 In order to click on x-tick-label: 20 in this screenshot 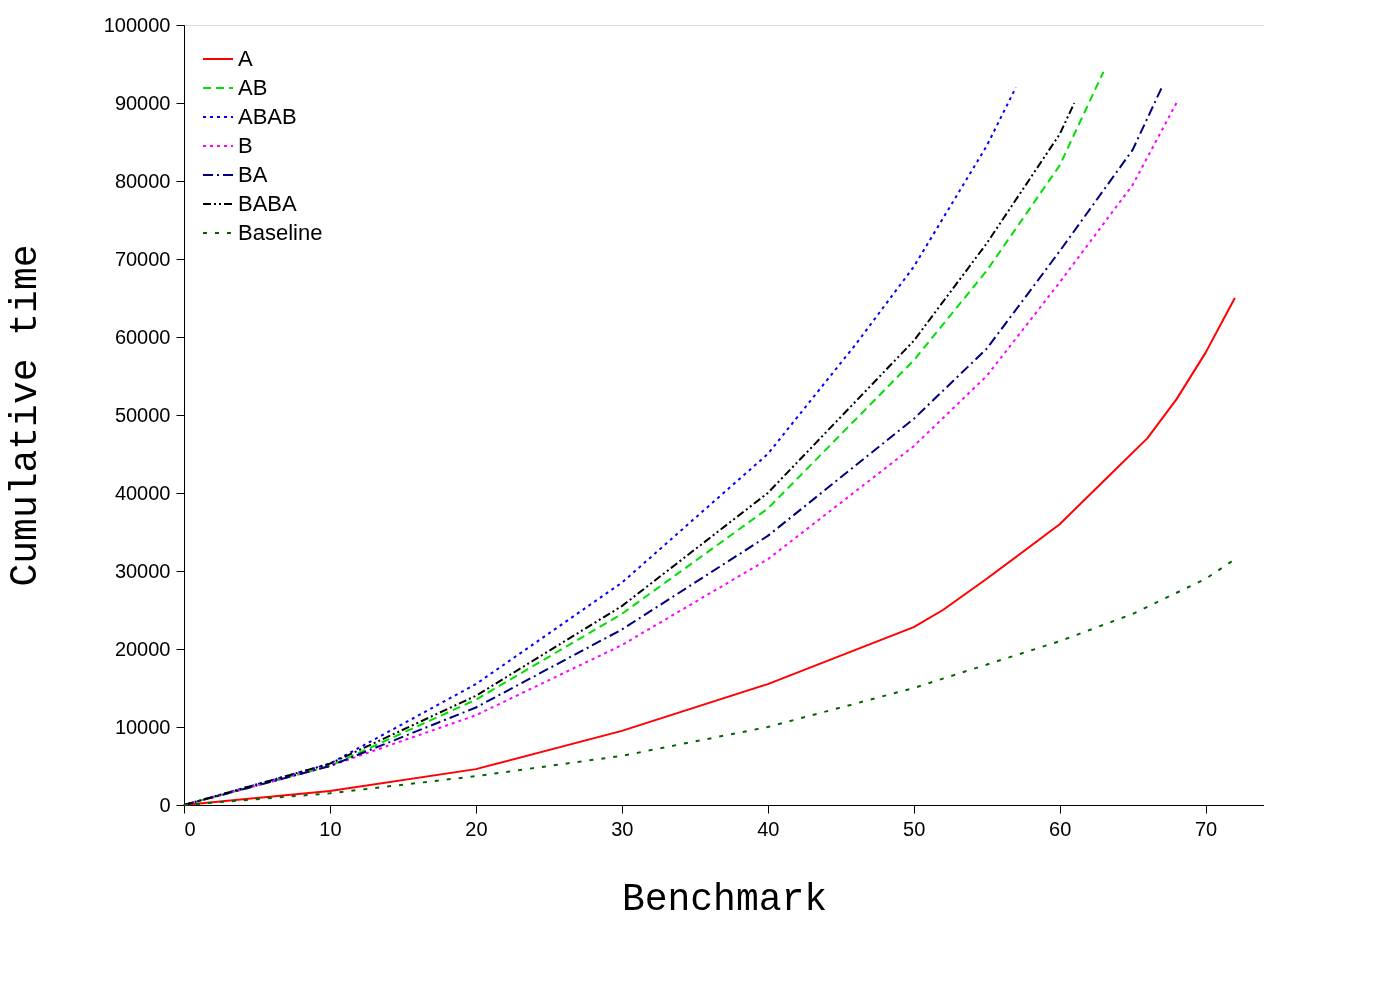, I will do `click(476, 828)`.